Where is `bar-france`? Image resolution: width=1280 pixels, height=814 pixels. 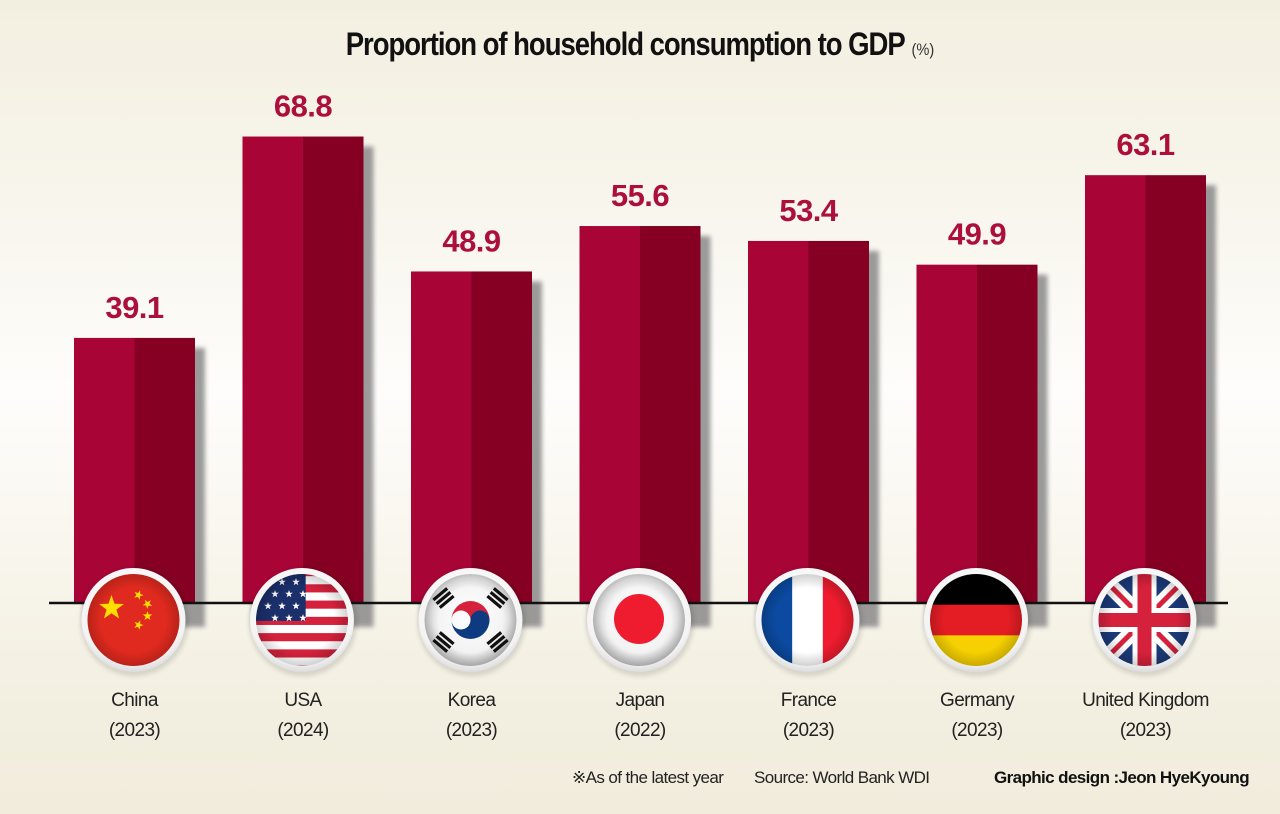
bar-france is located at coordinates (808, 421).